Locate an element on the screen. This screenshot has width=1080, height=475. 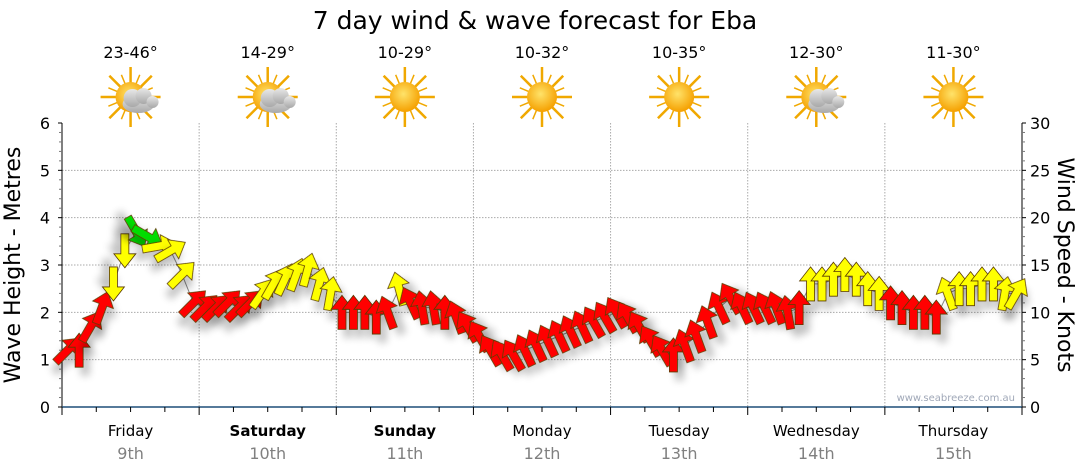
date-label: 12th is located at coordinates (542, 453).